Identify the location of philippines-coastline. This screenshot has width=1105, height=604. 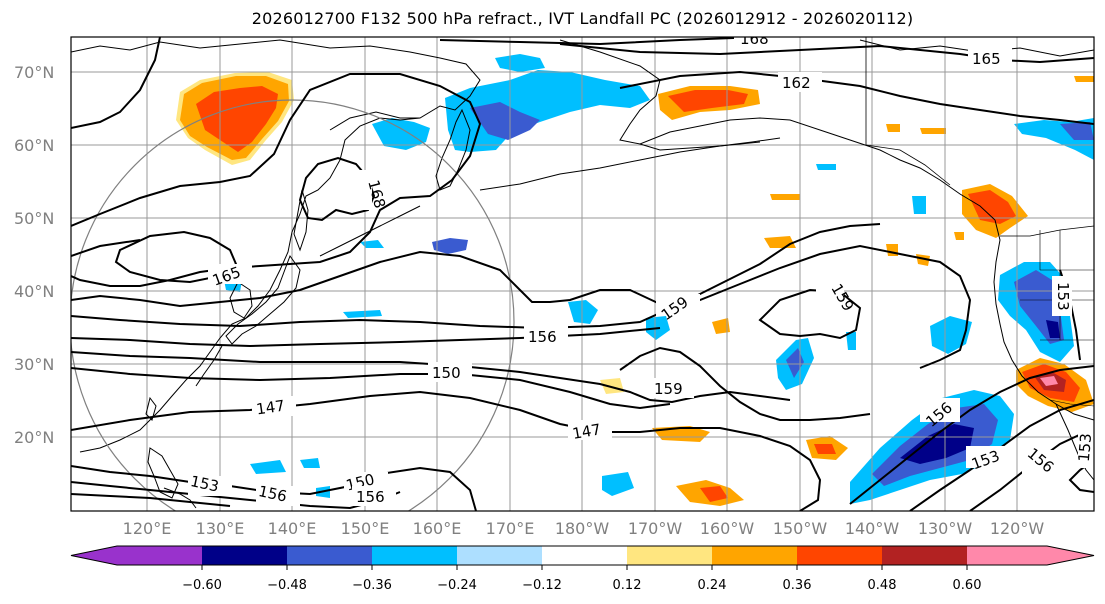
(163, 473).